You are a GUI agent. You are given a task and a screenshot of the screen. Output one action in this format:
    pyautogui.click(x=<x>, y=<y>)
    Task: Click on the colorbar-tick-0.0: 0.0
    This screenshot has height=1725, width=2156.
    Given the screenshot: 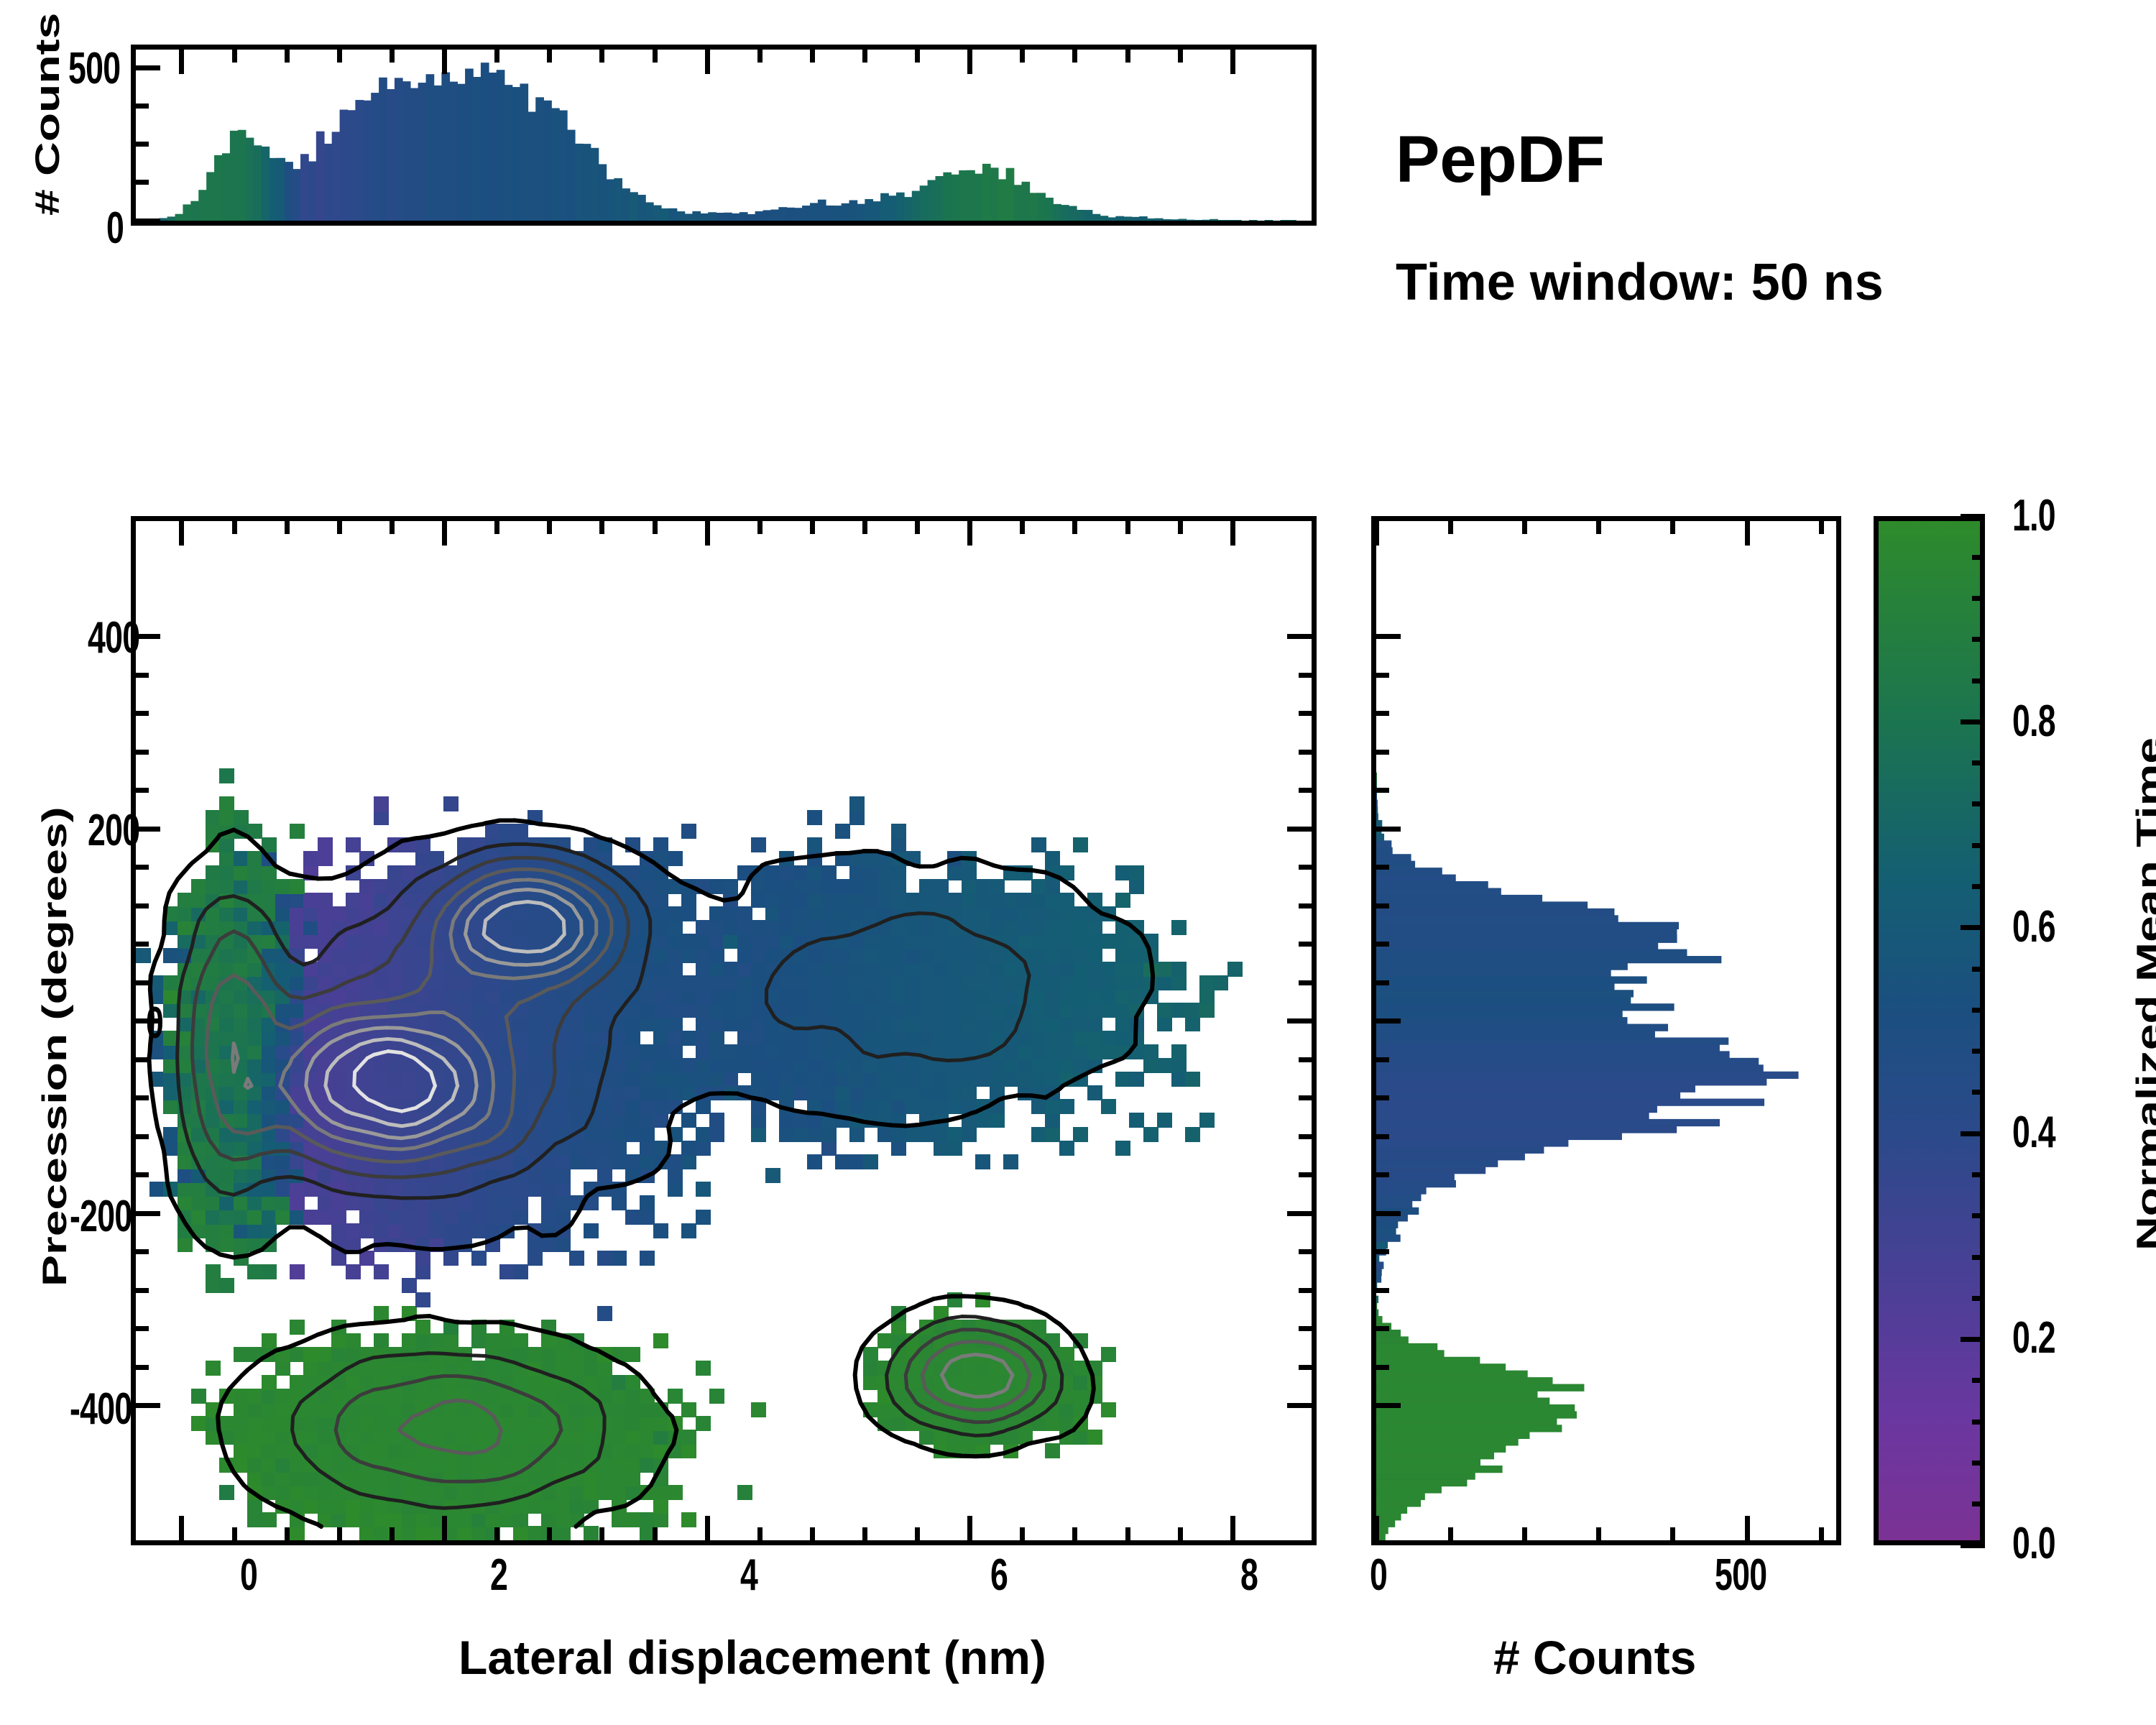 What is the action you would take?
    pyautogui.click(x=2034, y=1543)
    